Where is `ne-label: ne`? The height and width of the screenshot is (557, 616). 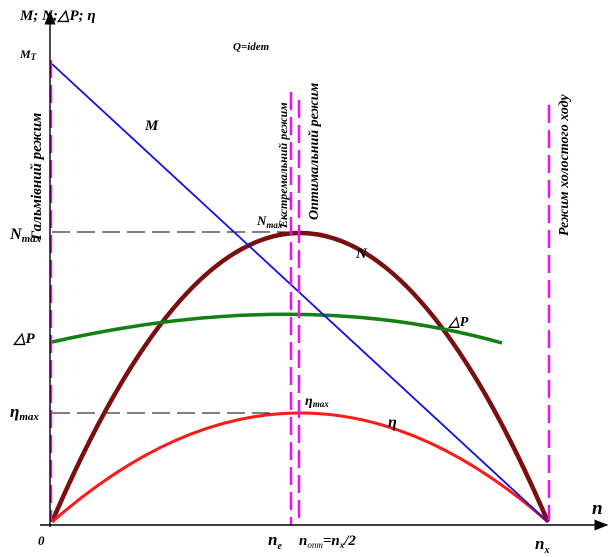 ne-label: ne is located at coordinates (275, 541).